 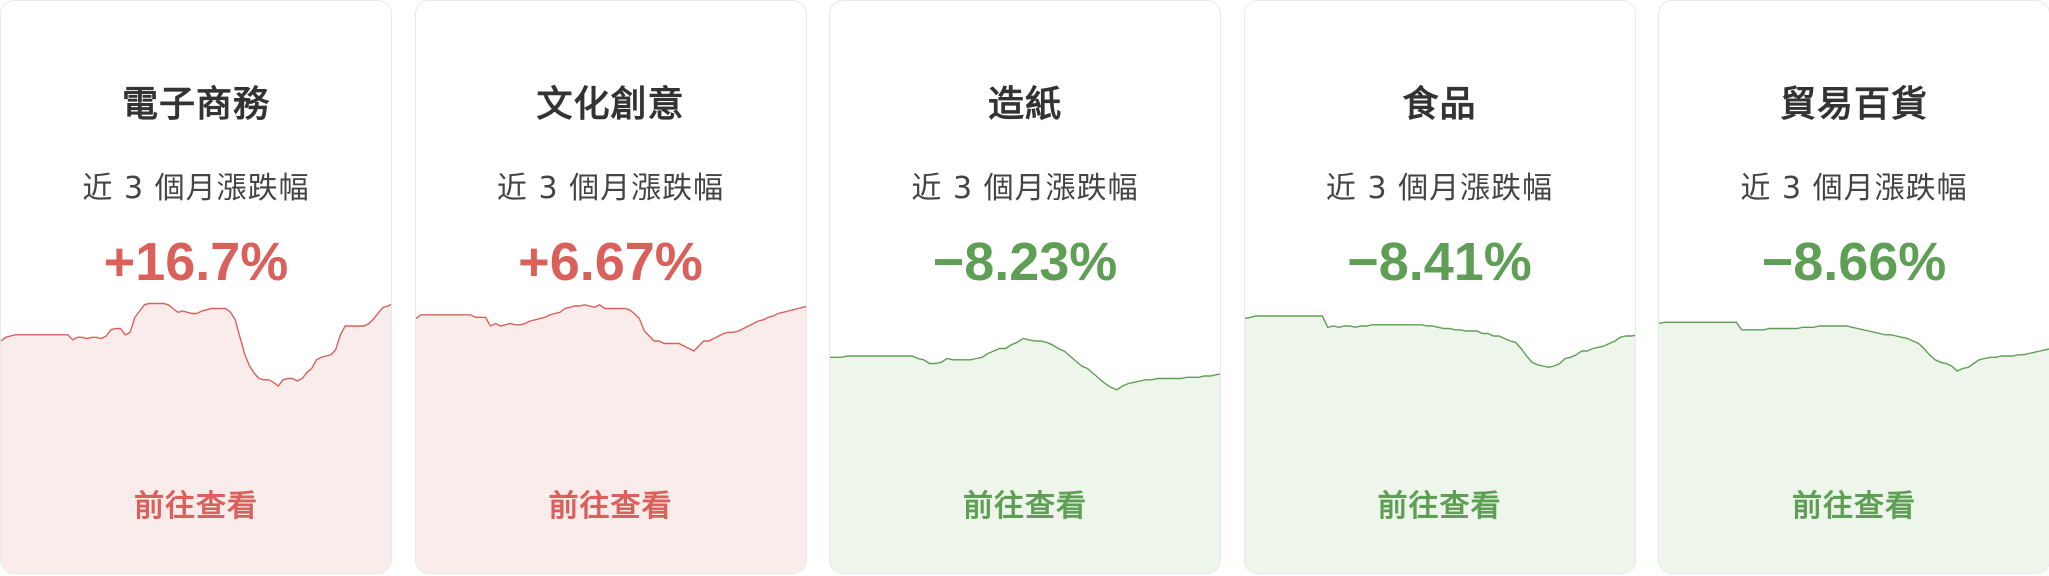 What do you see at coordinates (1854, 262) in the screenshot?
I see `change-percent: −8.66%` at bounding box center [1854, 262].